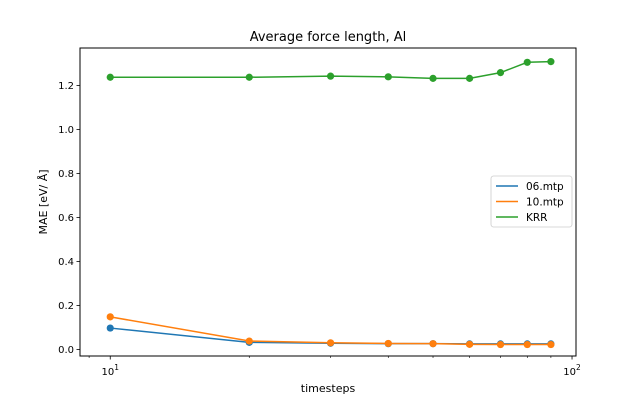 This screenshot has width=640, height=400. I want to click on x-tick-label: 10², so click(572, 370).